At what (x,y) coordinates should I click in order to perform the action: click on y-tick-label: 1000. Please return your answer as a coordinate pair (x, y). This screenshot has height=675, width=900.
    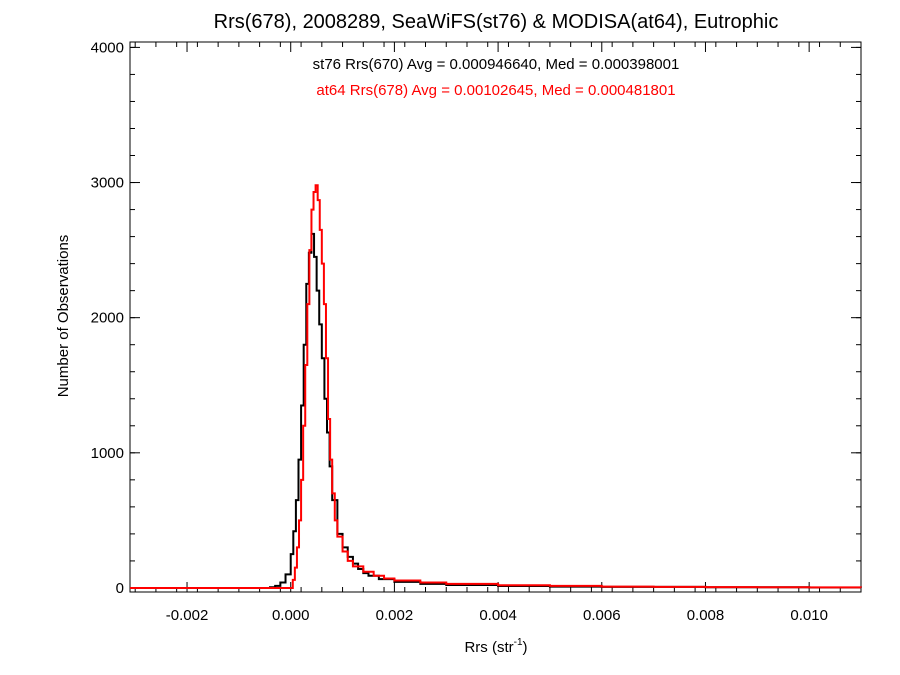
    Looking at the image, I should click on (107, 453).